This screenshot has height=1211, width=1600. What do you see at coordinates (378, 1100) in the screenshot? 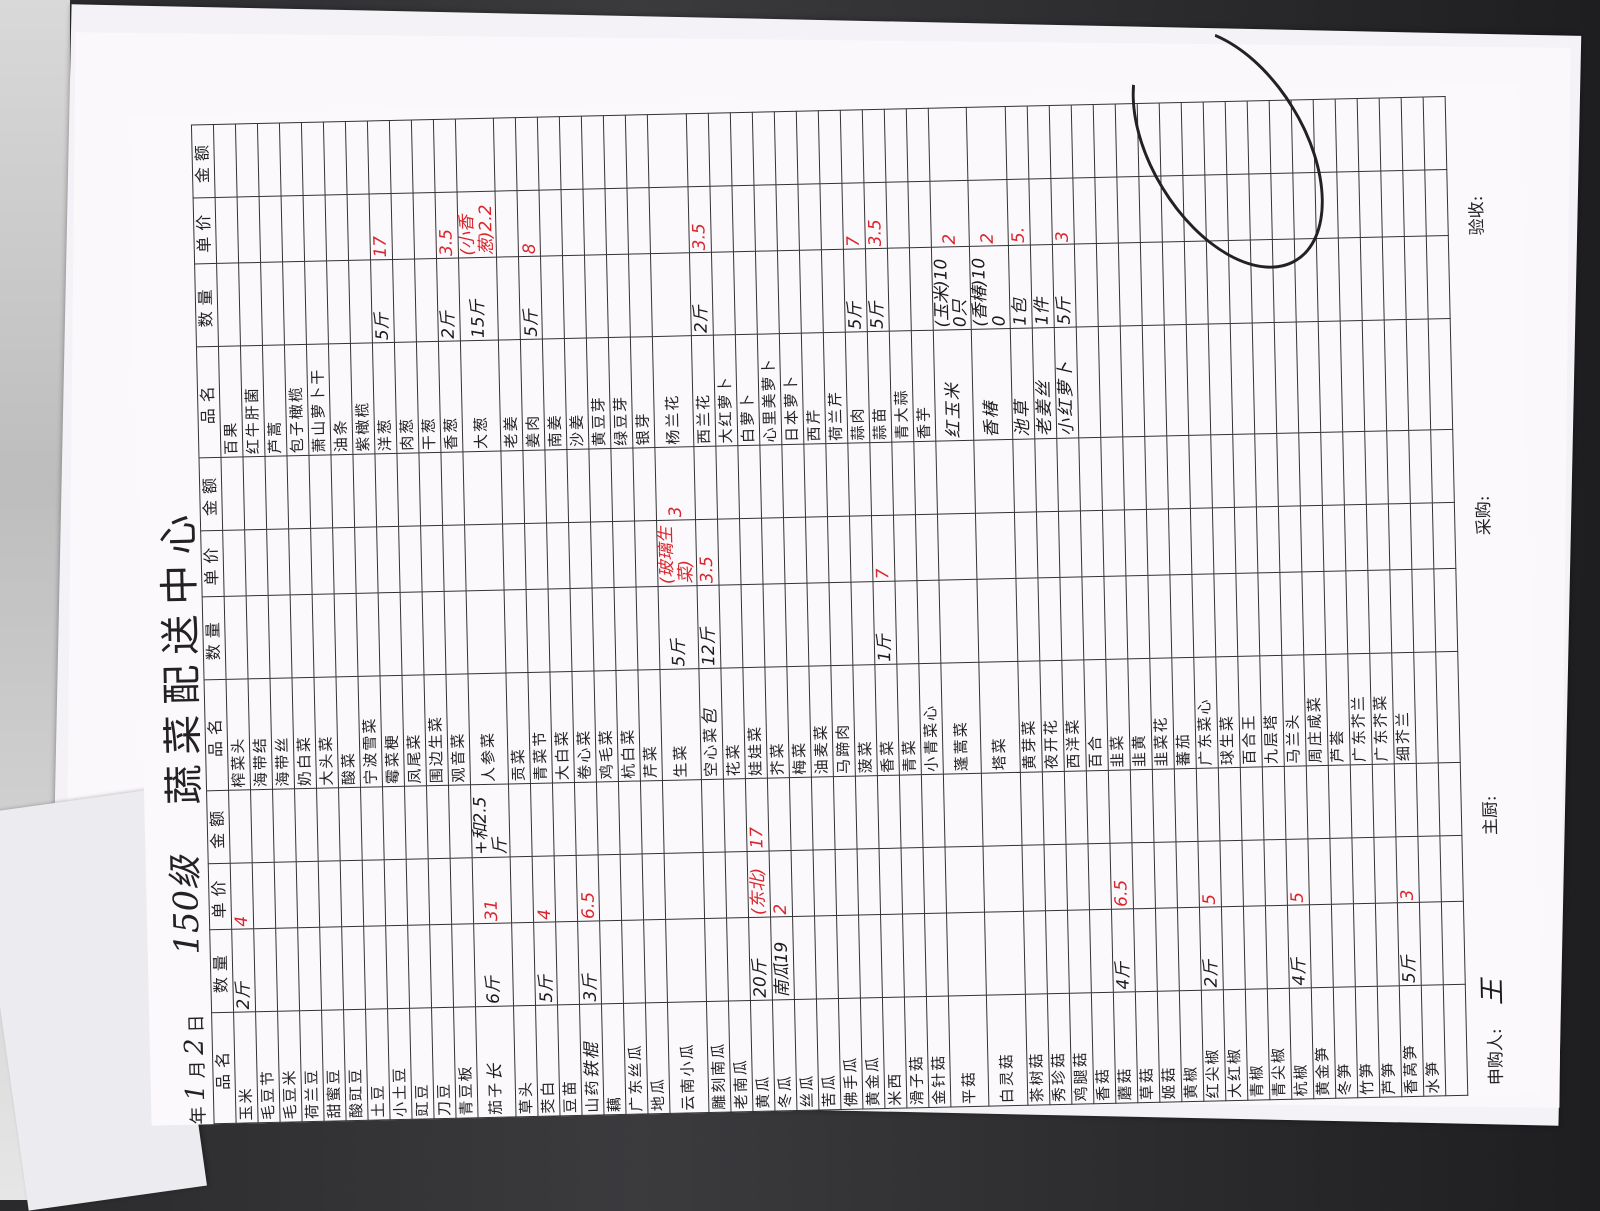
I see `item-name-text: 土豆` at bounding box center [378, 1100].